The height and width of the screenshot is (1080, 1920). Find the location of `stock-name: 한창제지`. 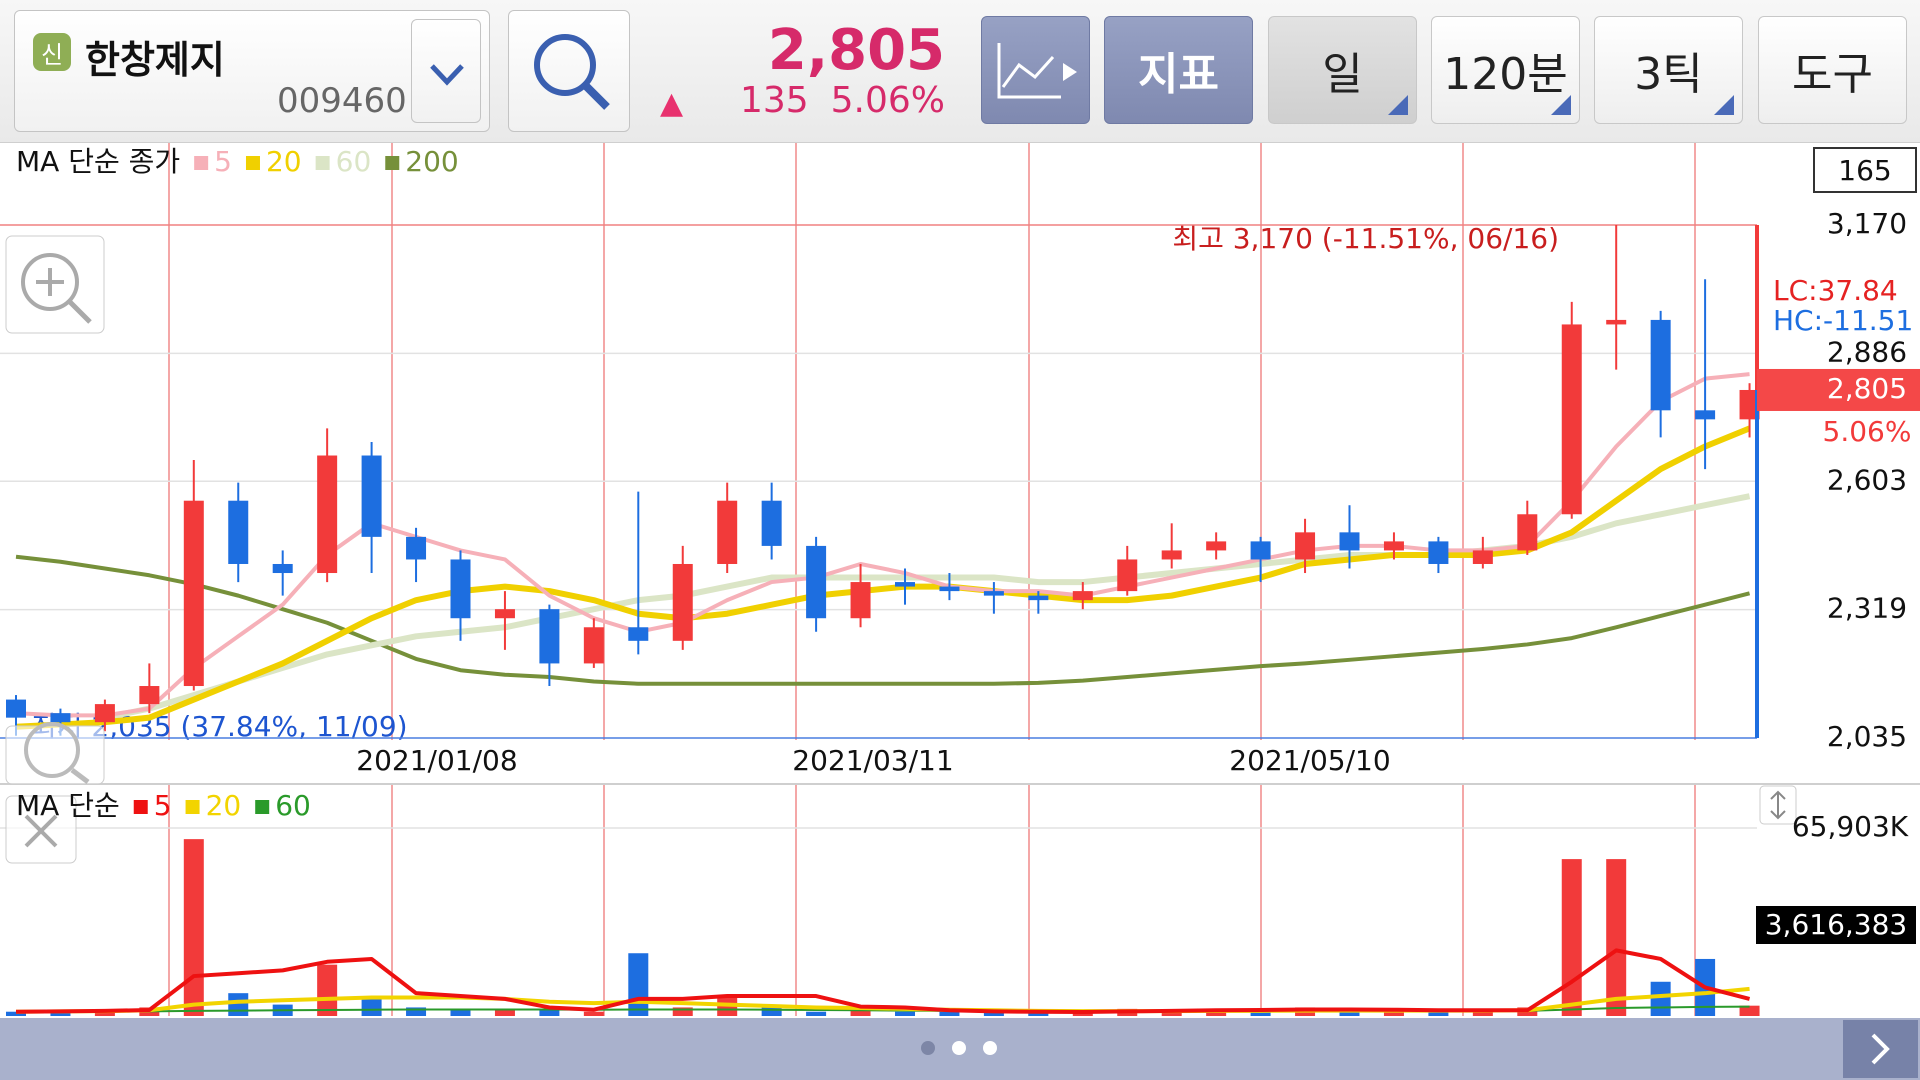

stock-name: 한창제지 is located at coordinates (155, 60).